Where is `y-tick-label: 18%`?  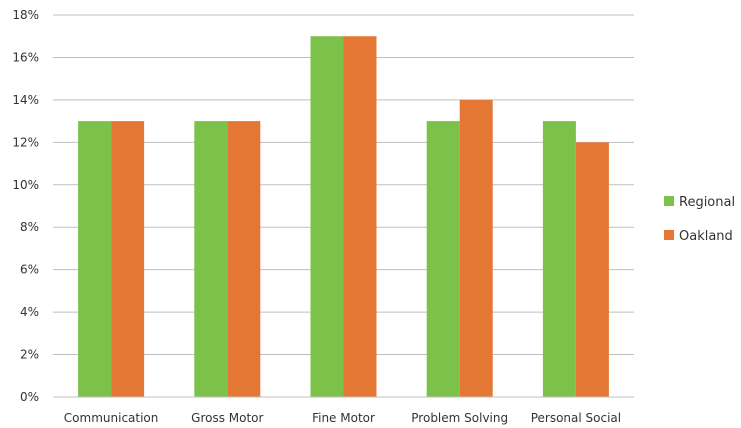 y-tick-label: 18% is located at coordinates (25, 15).